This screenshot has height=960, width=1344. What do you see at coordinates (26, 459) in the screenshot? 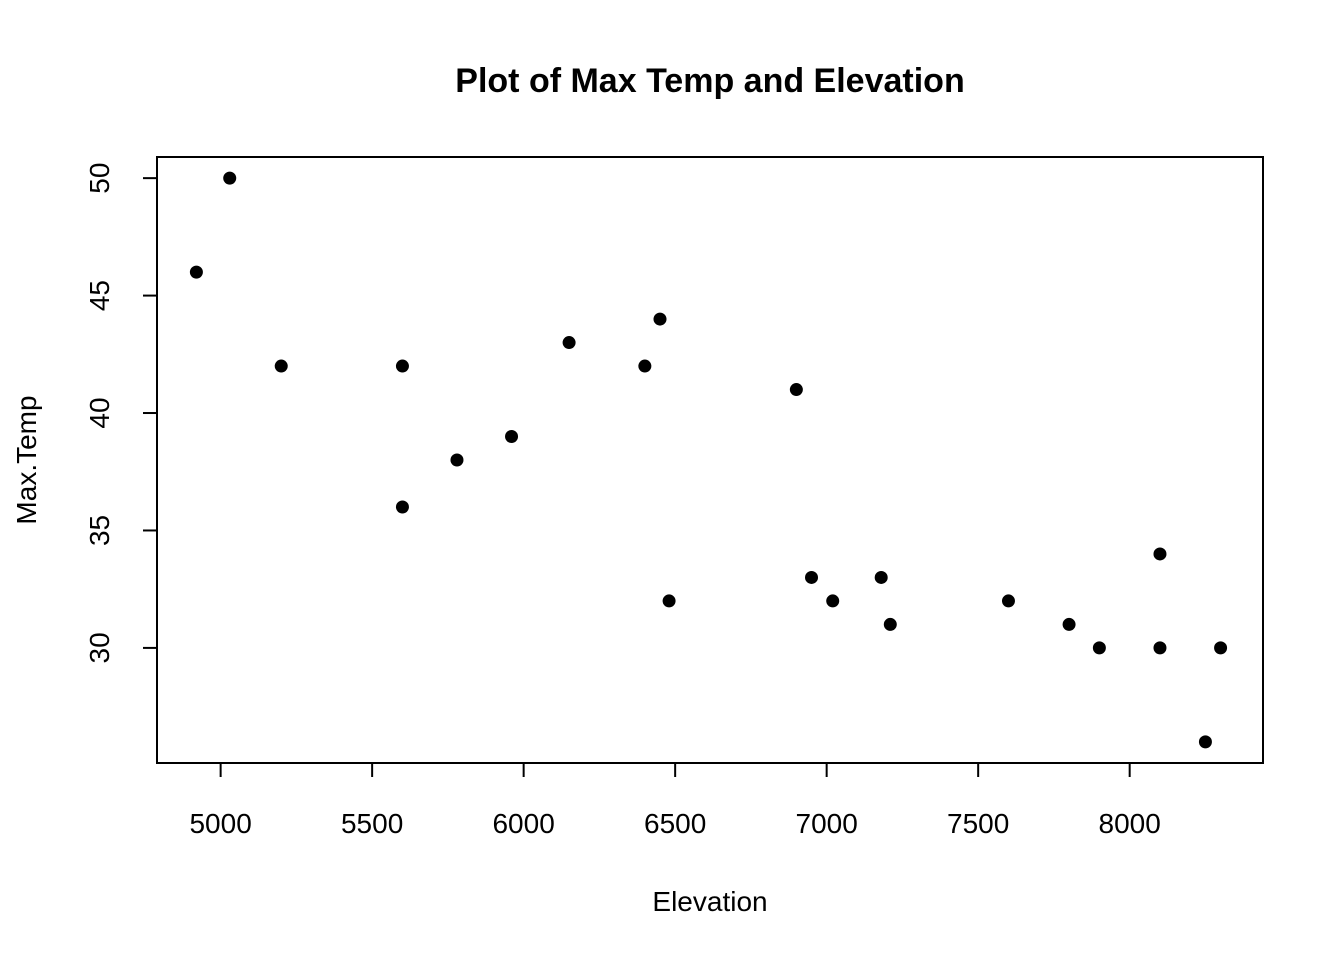
I see `y-axis-label: Max.Temp` at bounding box center [26, 459].